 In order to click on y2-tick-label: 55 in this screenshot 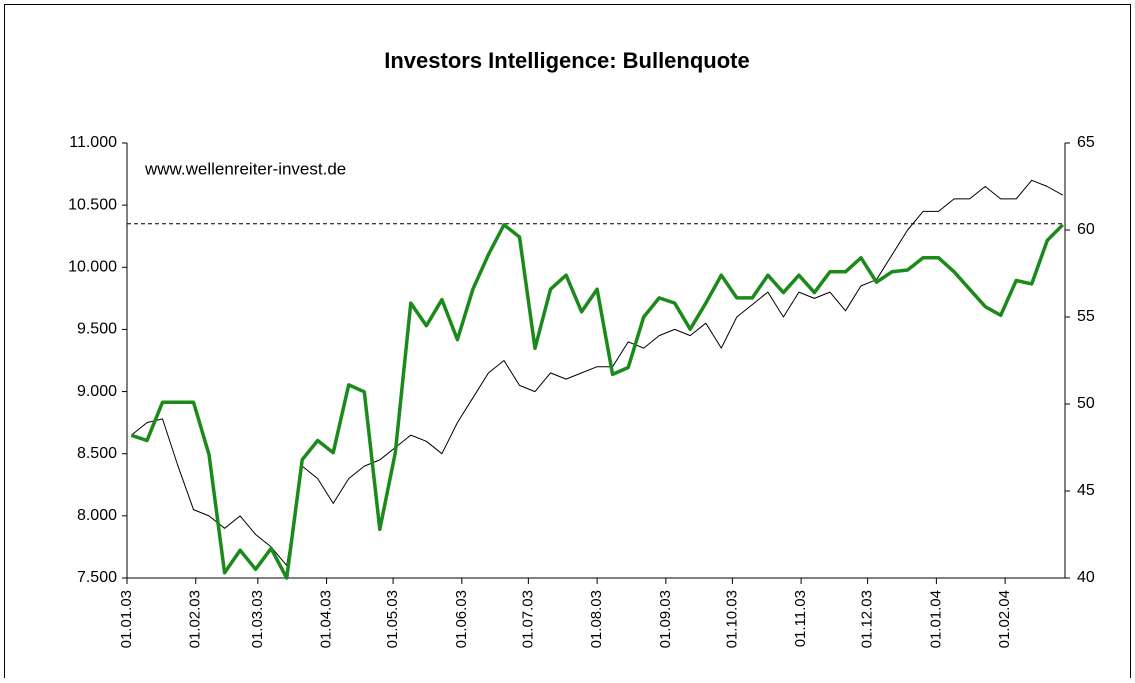, I will do `click(1086, 316)`.